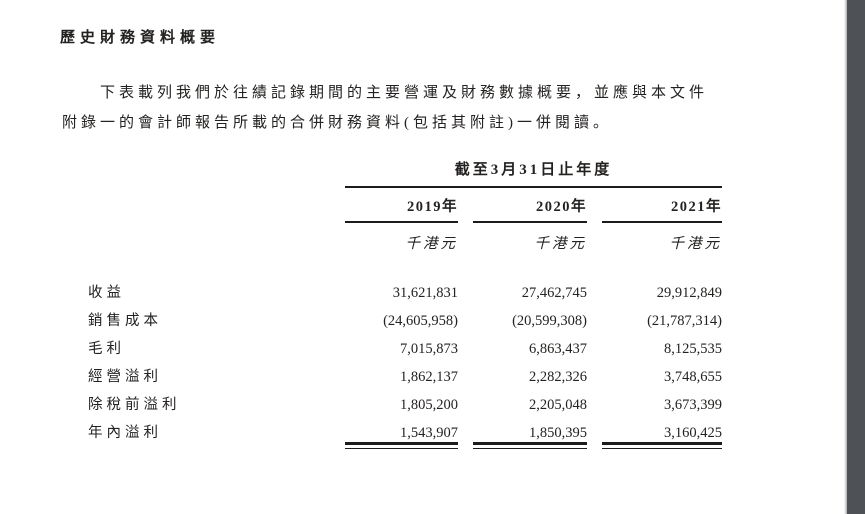 This screenshot has width=865, height=514. Describe the element at coordinates (856, 257) in the screenshot. I see `viewer-background-strip` at that location.